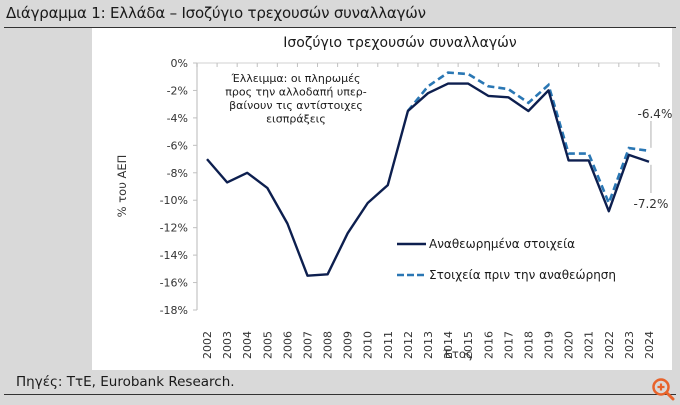  Describe the element at coordinates (468, 345) in the screenshot. I see `x-tick-label: 2015` at that location.